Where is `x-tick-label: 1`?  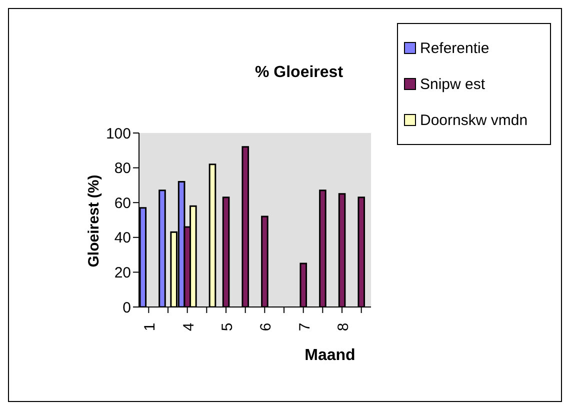
x-tick-label: 1 is located at coordinates (150, 327).